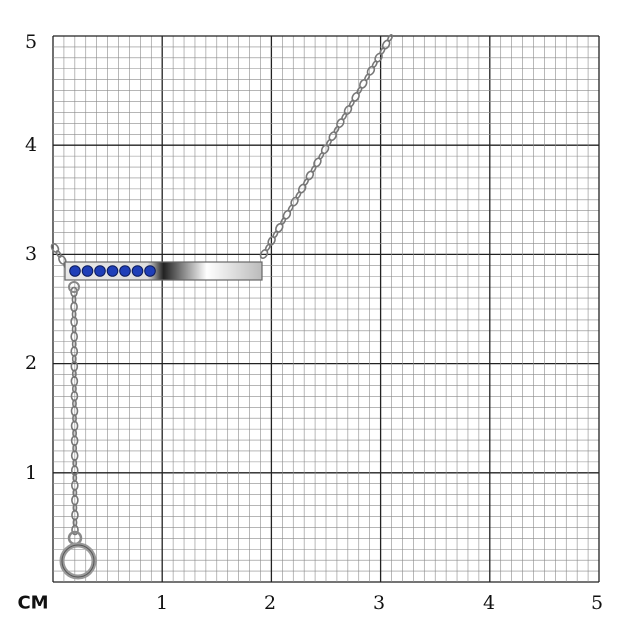 This screenshot has height=640, width=640. What do you see at coordinates (489, 603) in the screenshot?
I see `x-tick-4: 4` at bounding box center [489, 603].